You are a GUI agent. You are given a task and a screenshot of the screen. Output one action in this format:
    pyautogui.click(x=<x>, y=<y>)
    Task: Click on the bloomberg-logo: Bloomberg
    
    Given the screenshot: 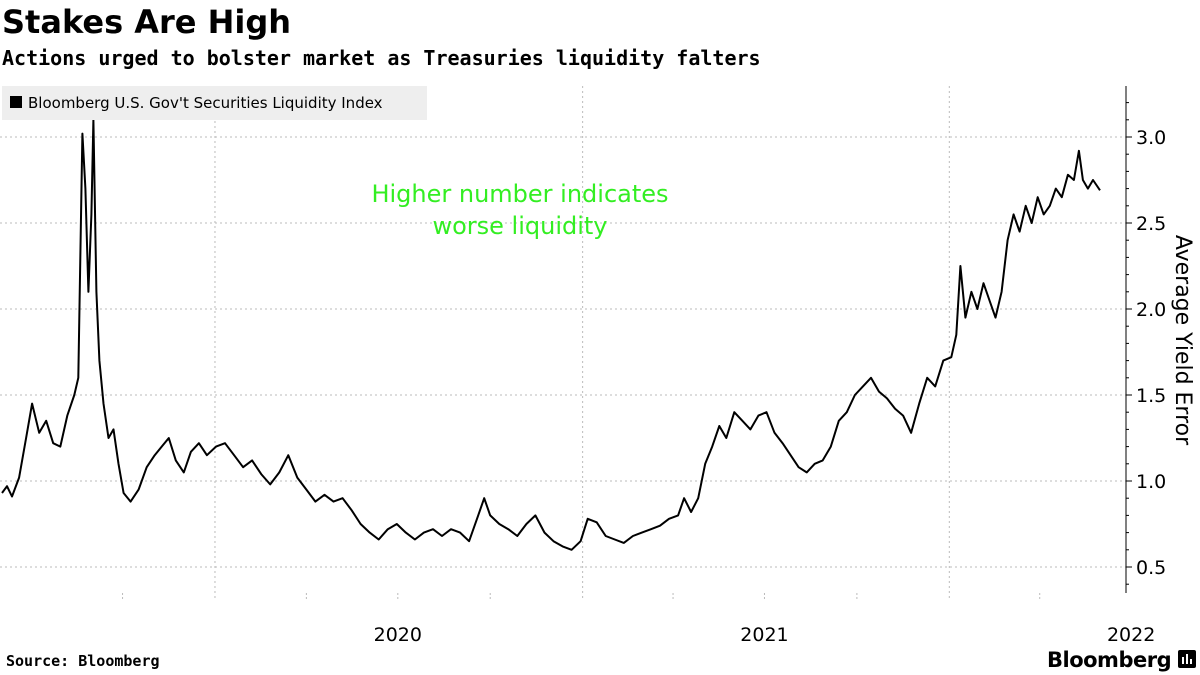 What is the action you would take?
    pyautogui.click(x=1109, y=660)
    